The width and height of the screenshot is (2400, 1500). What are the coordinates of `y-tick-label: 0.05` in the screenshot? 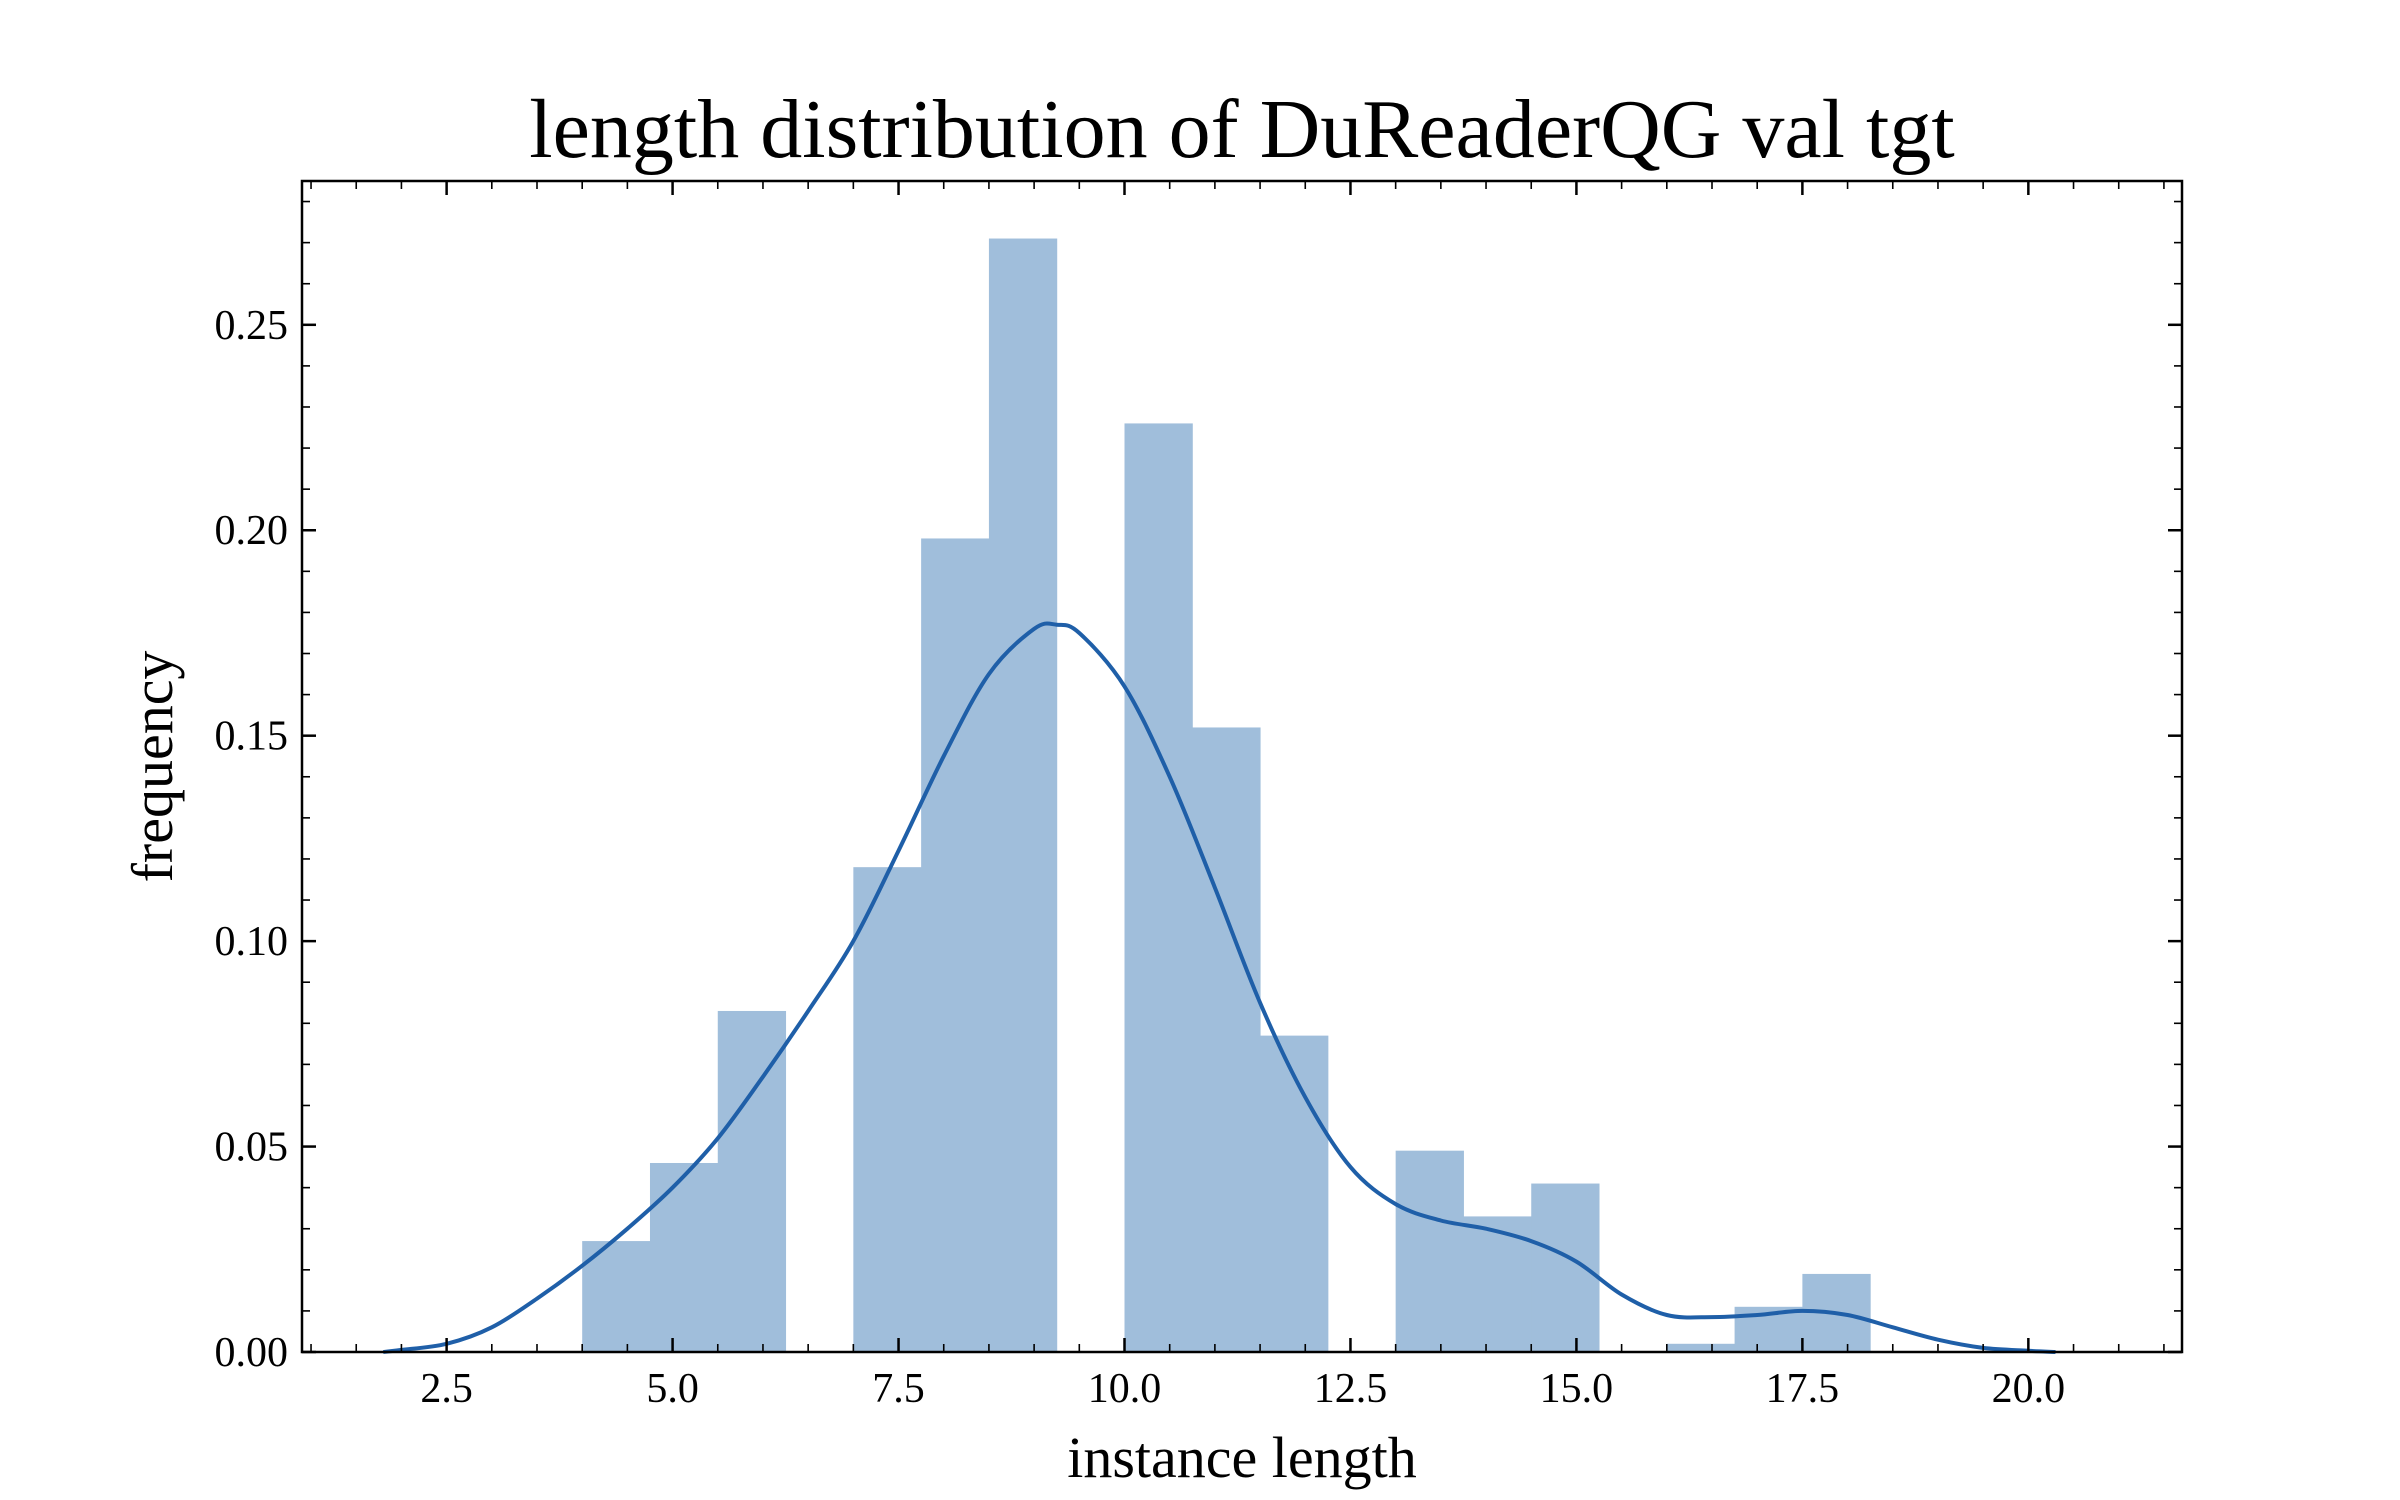 It's located at (252, 1148).